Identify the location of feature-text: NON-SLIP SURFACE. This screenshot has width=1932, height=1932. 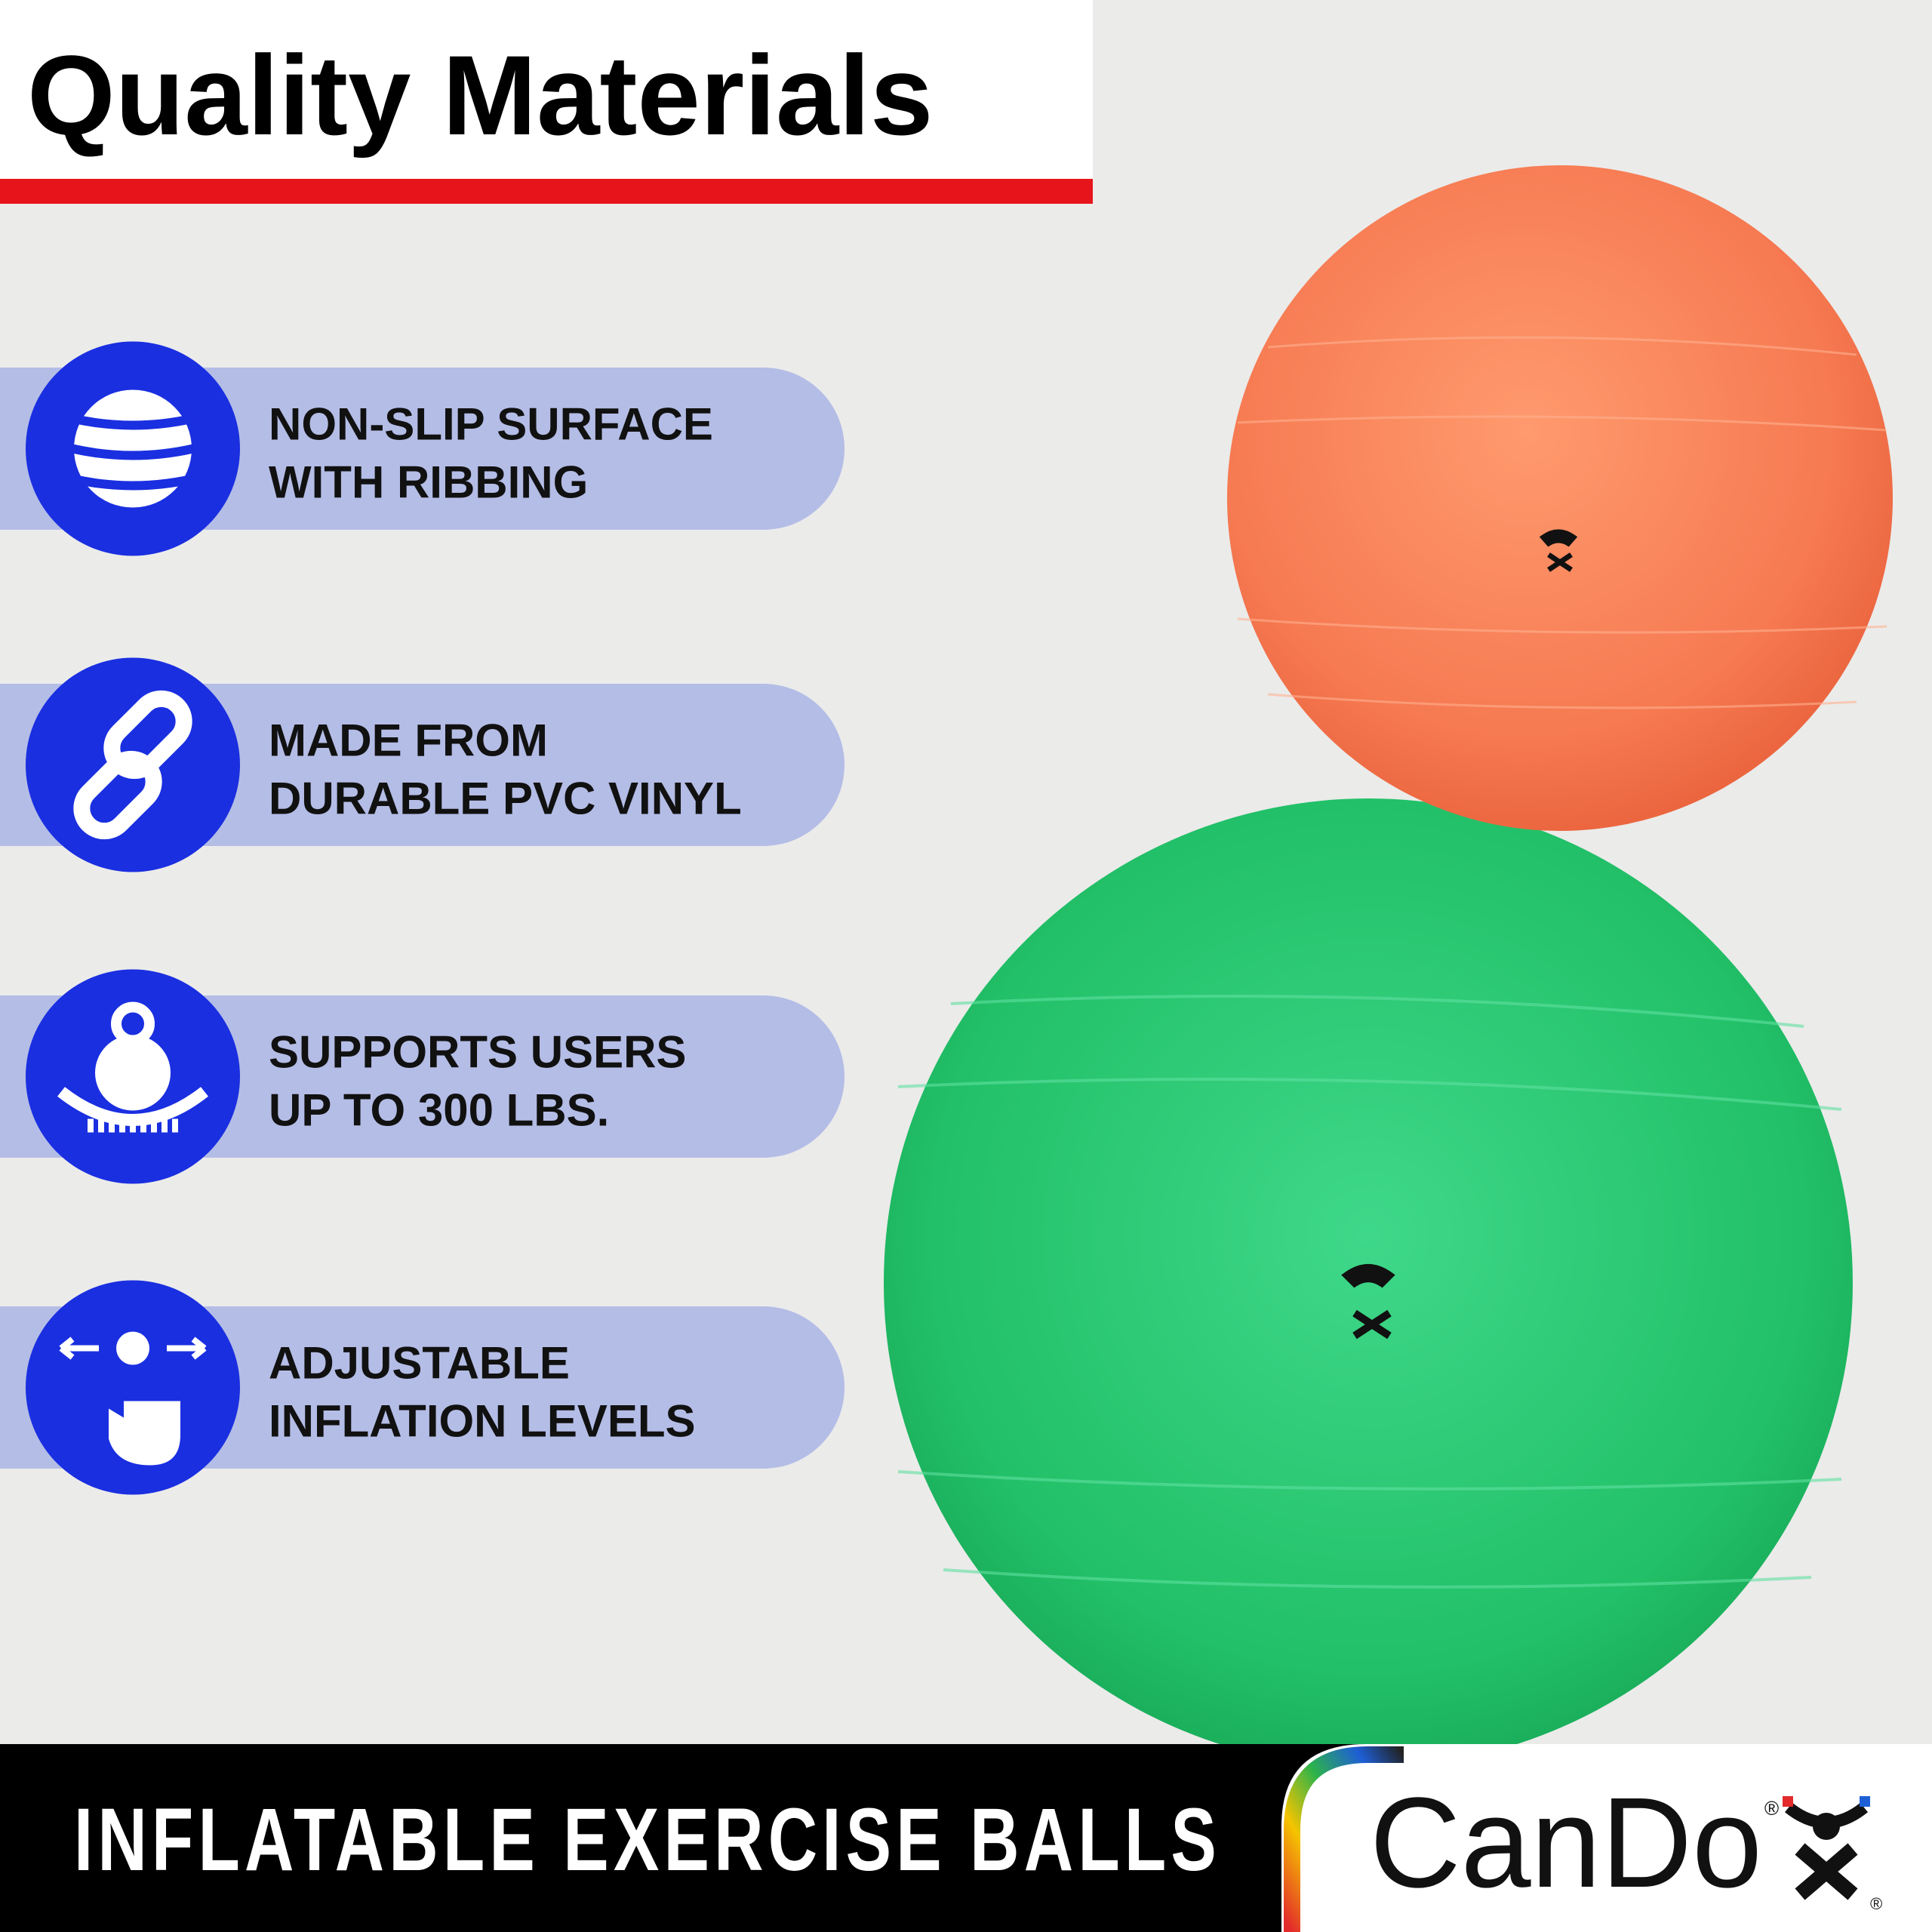
(491, 424).